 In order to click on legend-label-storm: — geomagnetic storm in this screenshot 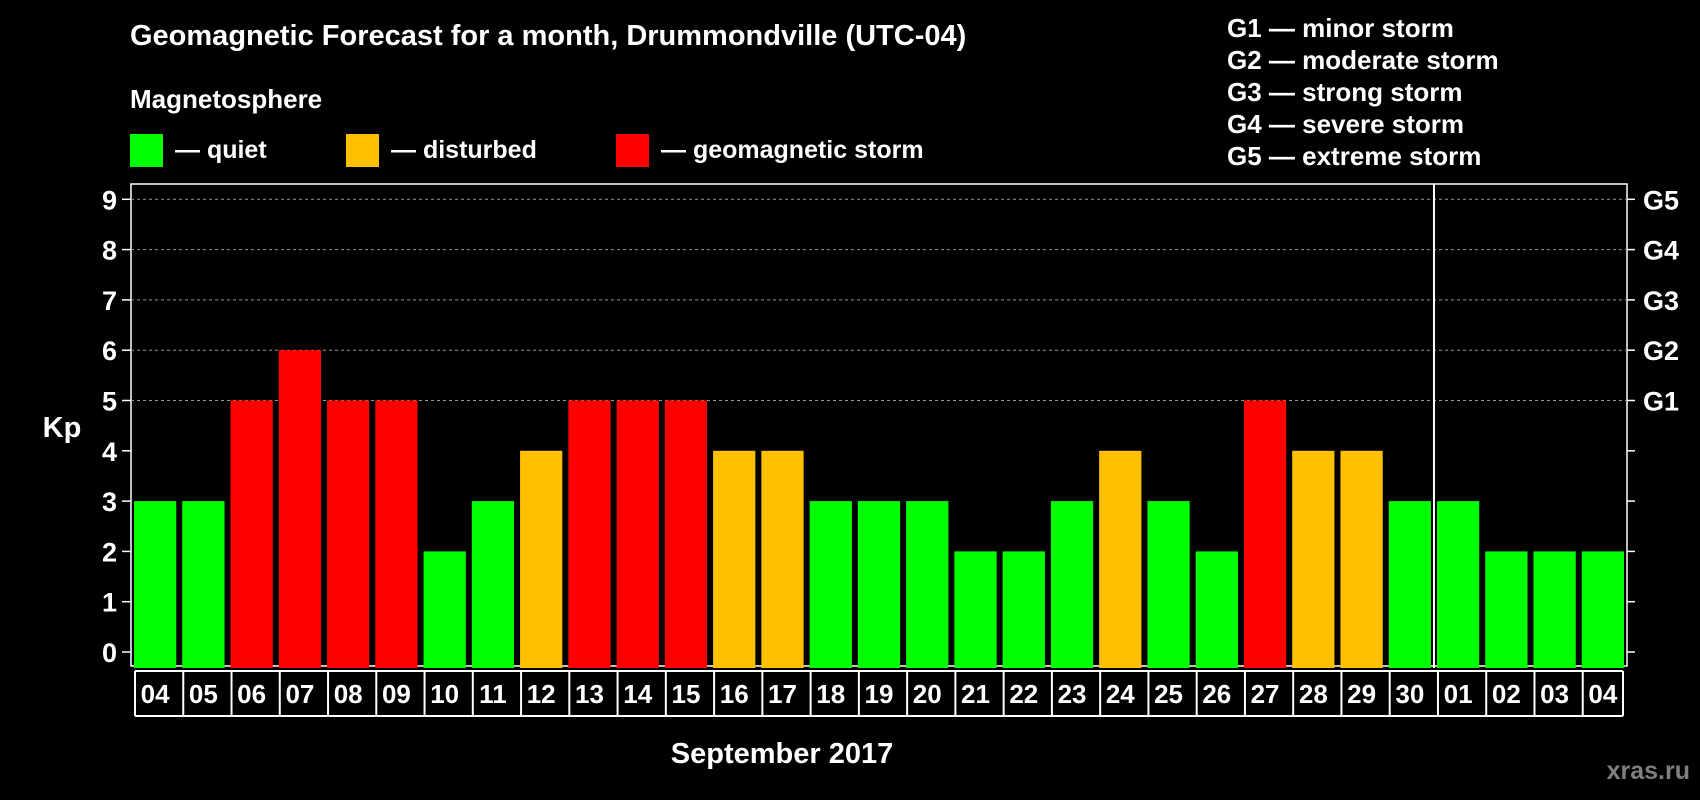, I will do `click(792, 149)`.